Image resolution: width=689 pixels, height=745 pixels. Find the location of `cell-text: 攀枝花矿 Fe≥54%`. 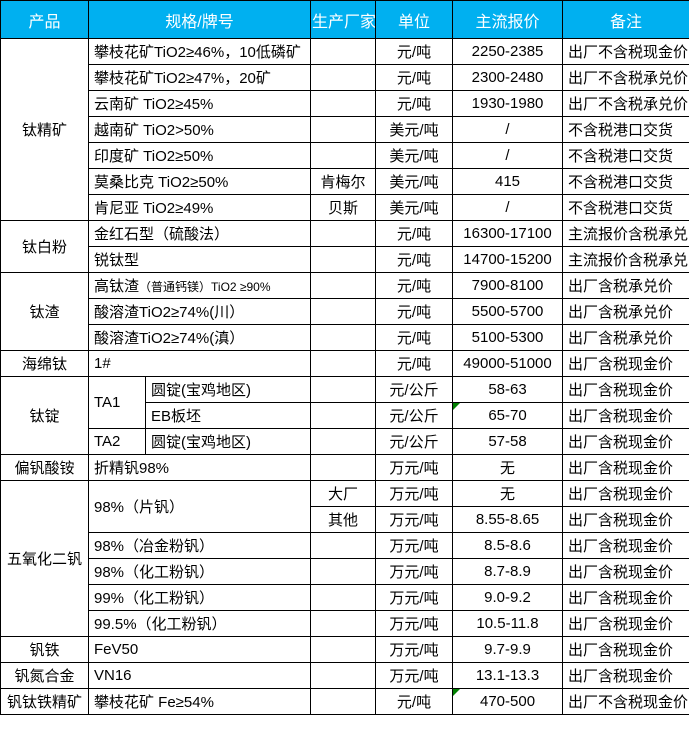

cell-text: 攀枝花矿 Fe≥54% is located at coordinates (154, 702).